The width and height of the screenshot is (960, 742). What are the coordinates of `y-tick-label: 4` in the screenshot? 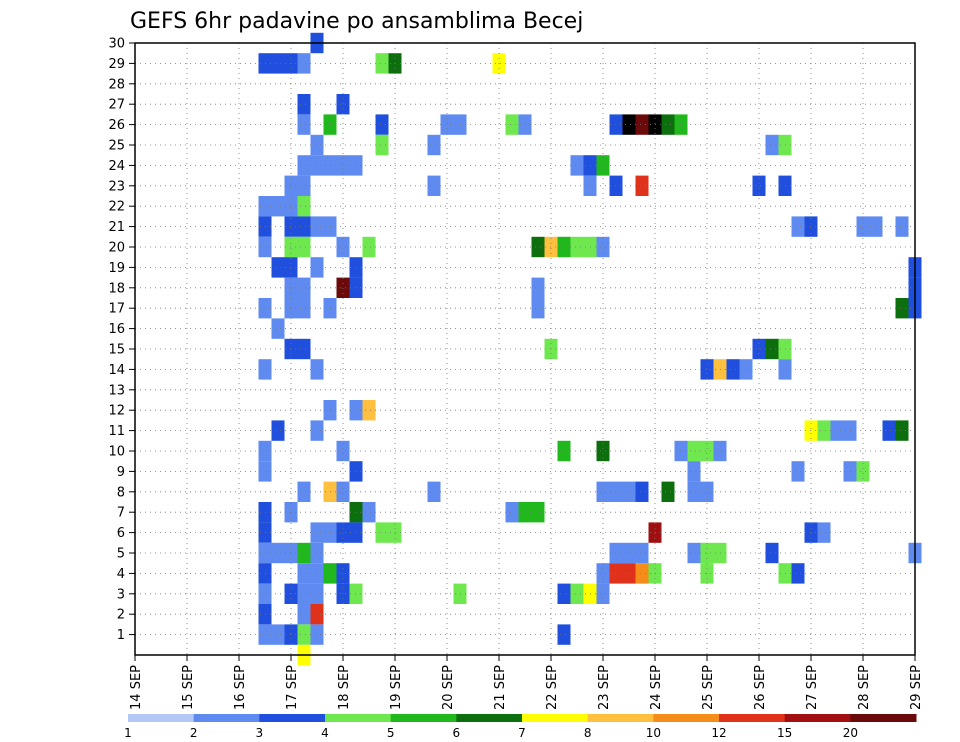 It's located at (121, 574).